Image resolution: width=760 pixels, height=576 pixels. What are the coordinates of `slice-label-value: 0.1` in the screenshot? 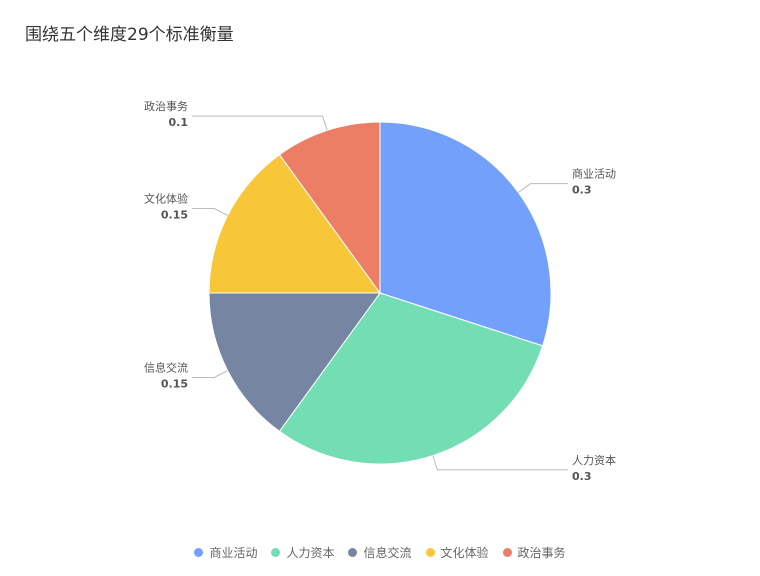 It's located at (179, 122).